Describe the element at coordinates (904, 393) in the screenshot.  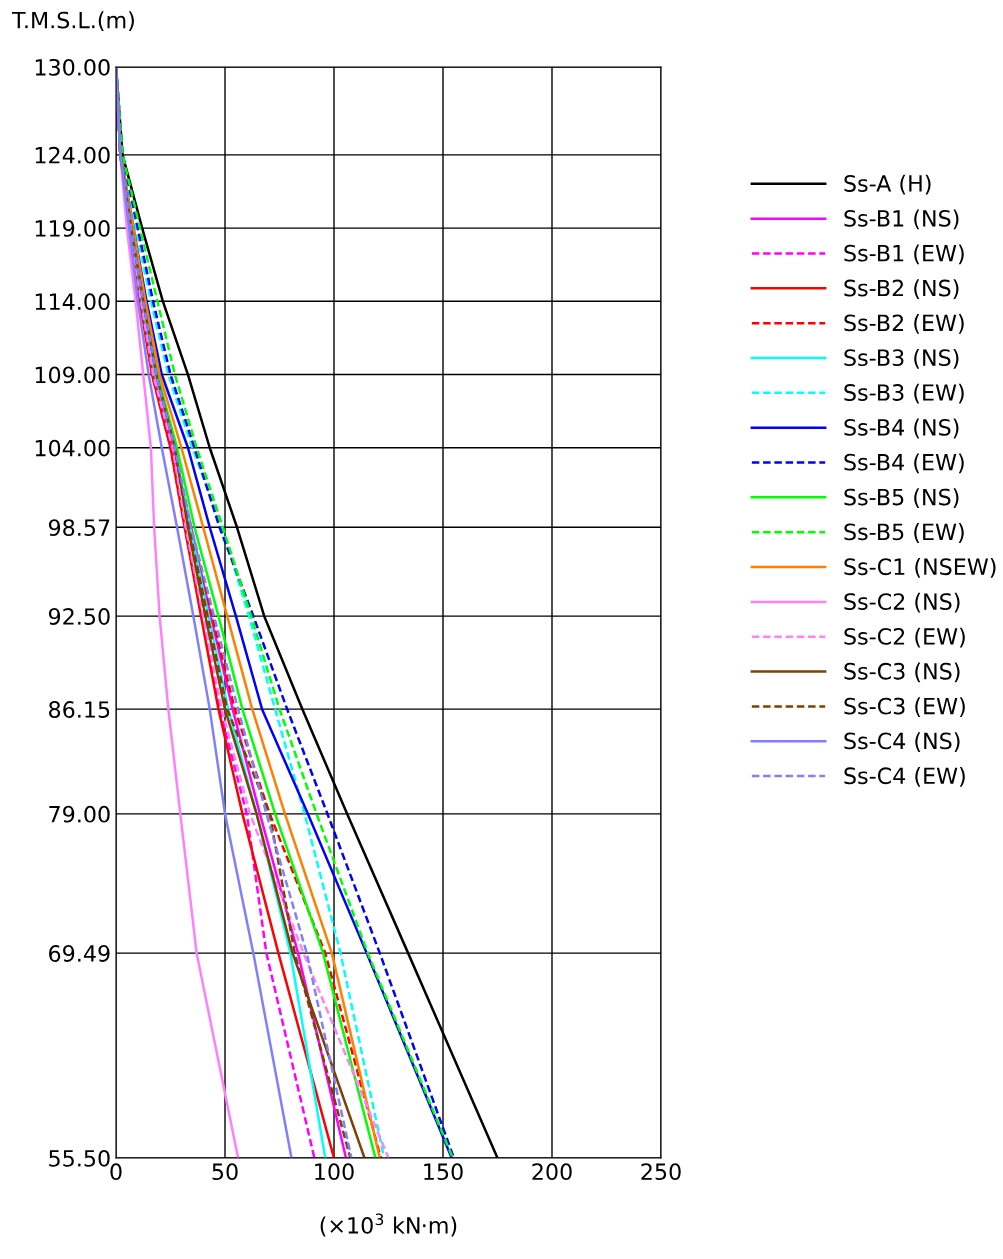
I see `legend-label: Ss-B3 (EW)` at that location.